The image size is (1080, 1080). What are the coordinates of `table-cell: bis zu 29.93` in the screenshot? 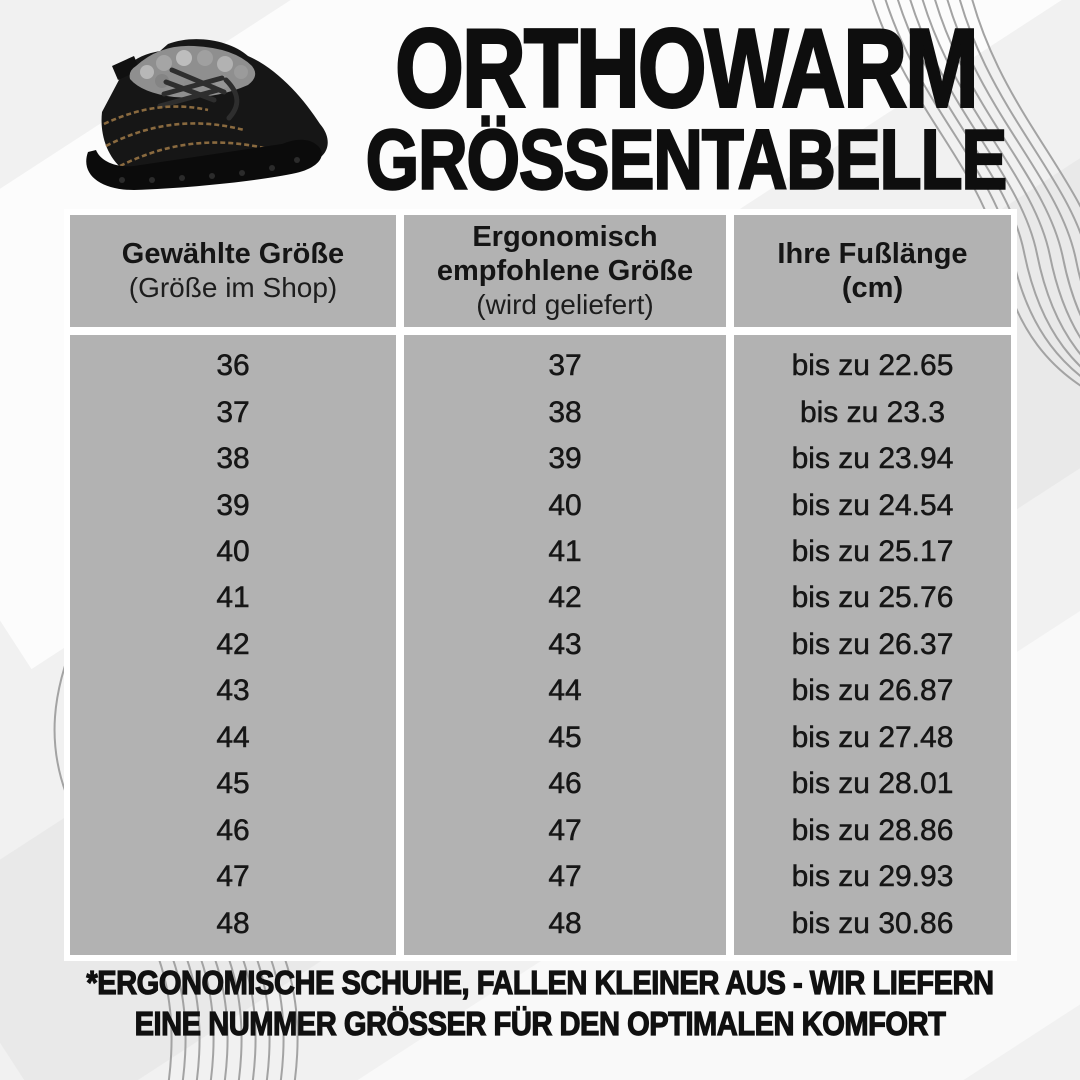 It's located at (872, 877).